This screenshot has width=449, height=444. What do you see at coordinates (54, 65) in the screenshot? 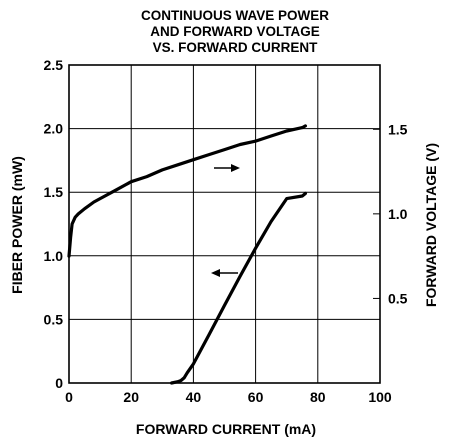
I see `y-left-tick-label: 2.5` at bounding box center [54, 65].